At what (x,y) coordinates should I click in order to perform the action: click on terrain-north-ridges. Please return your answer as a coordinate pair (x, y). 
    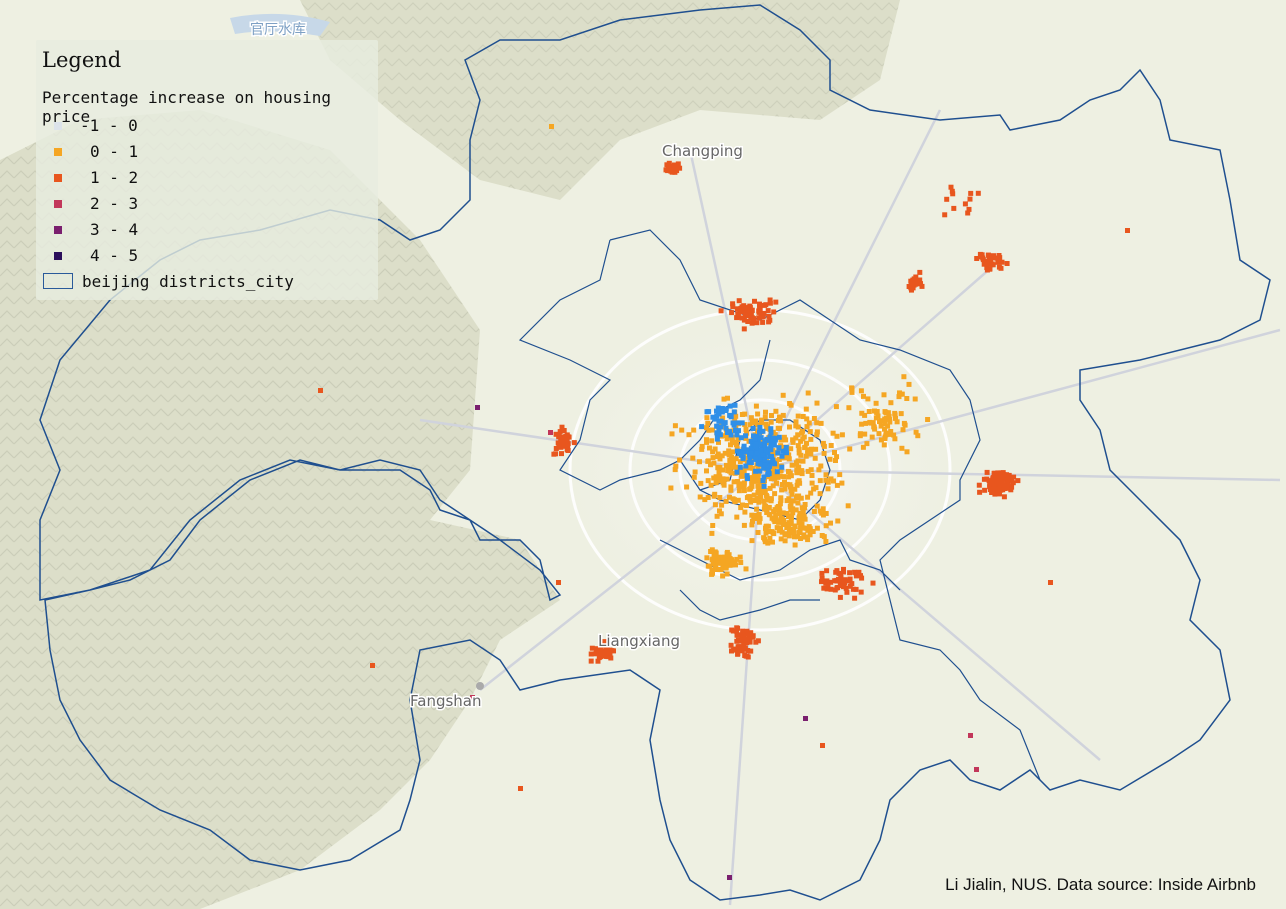
    Looking at the image, I should click on (600, 100).